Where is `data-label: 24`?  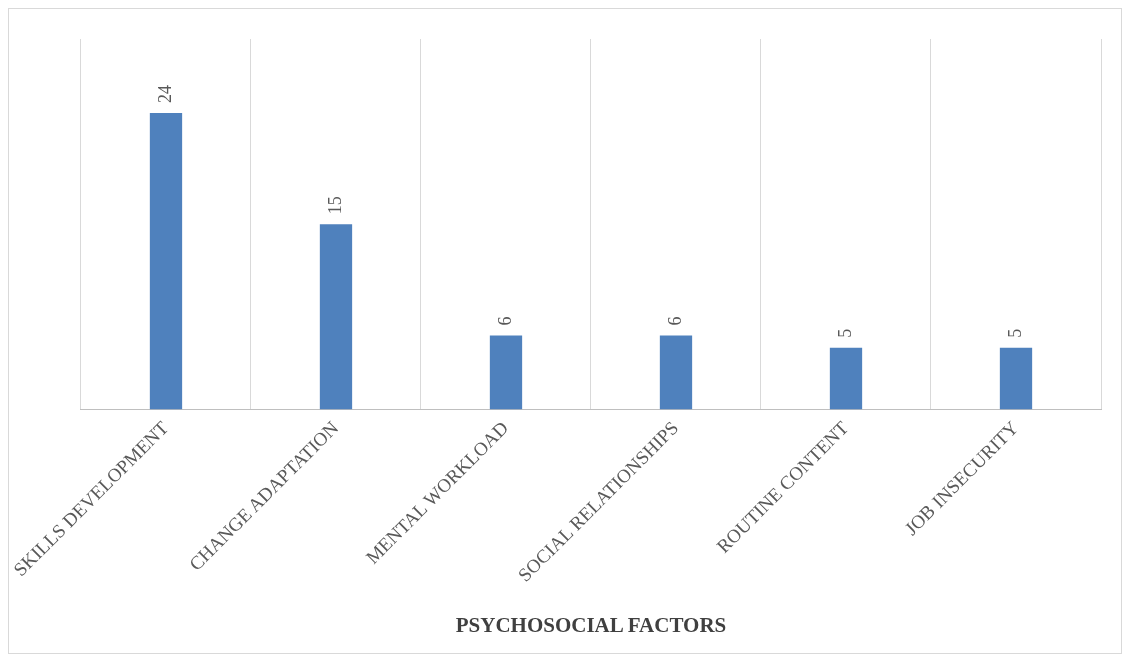 data-label: 24 is located at coordinates (164, 94).